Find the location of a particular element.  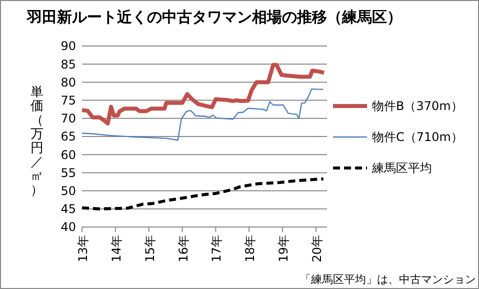

y-tick-label: 65 is located at coordinates (68, 137).